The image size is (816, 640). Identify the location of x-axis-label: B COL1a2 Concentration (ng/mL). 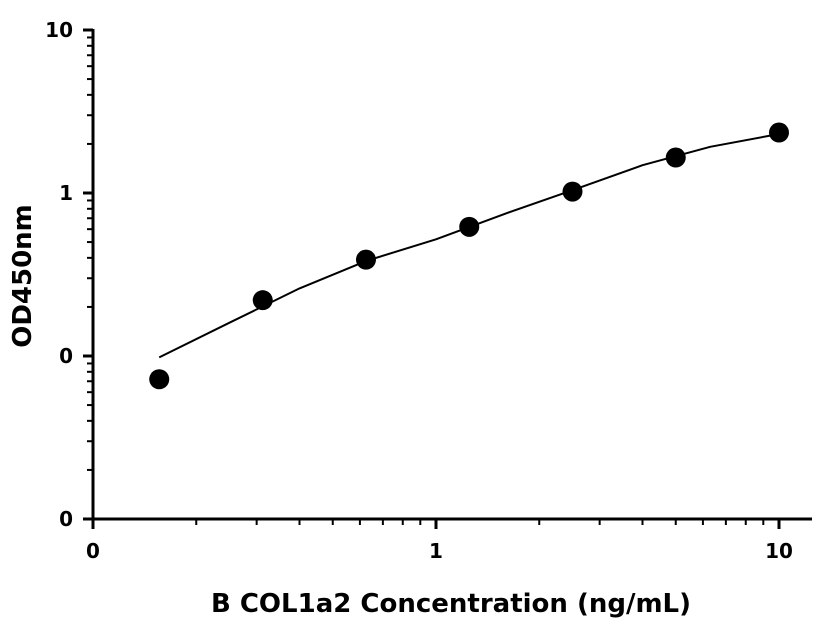
(451, 604).